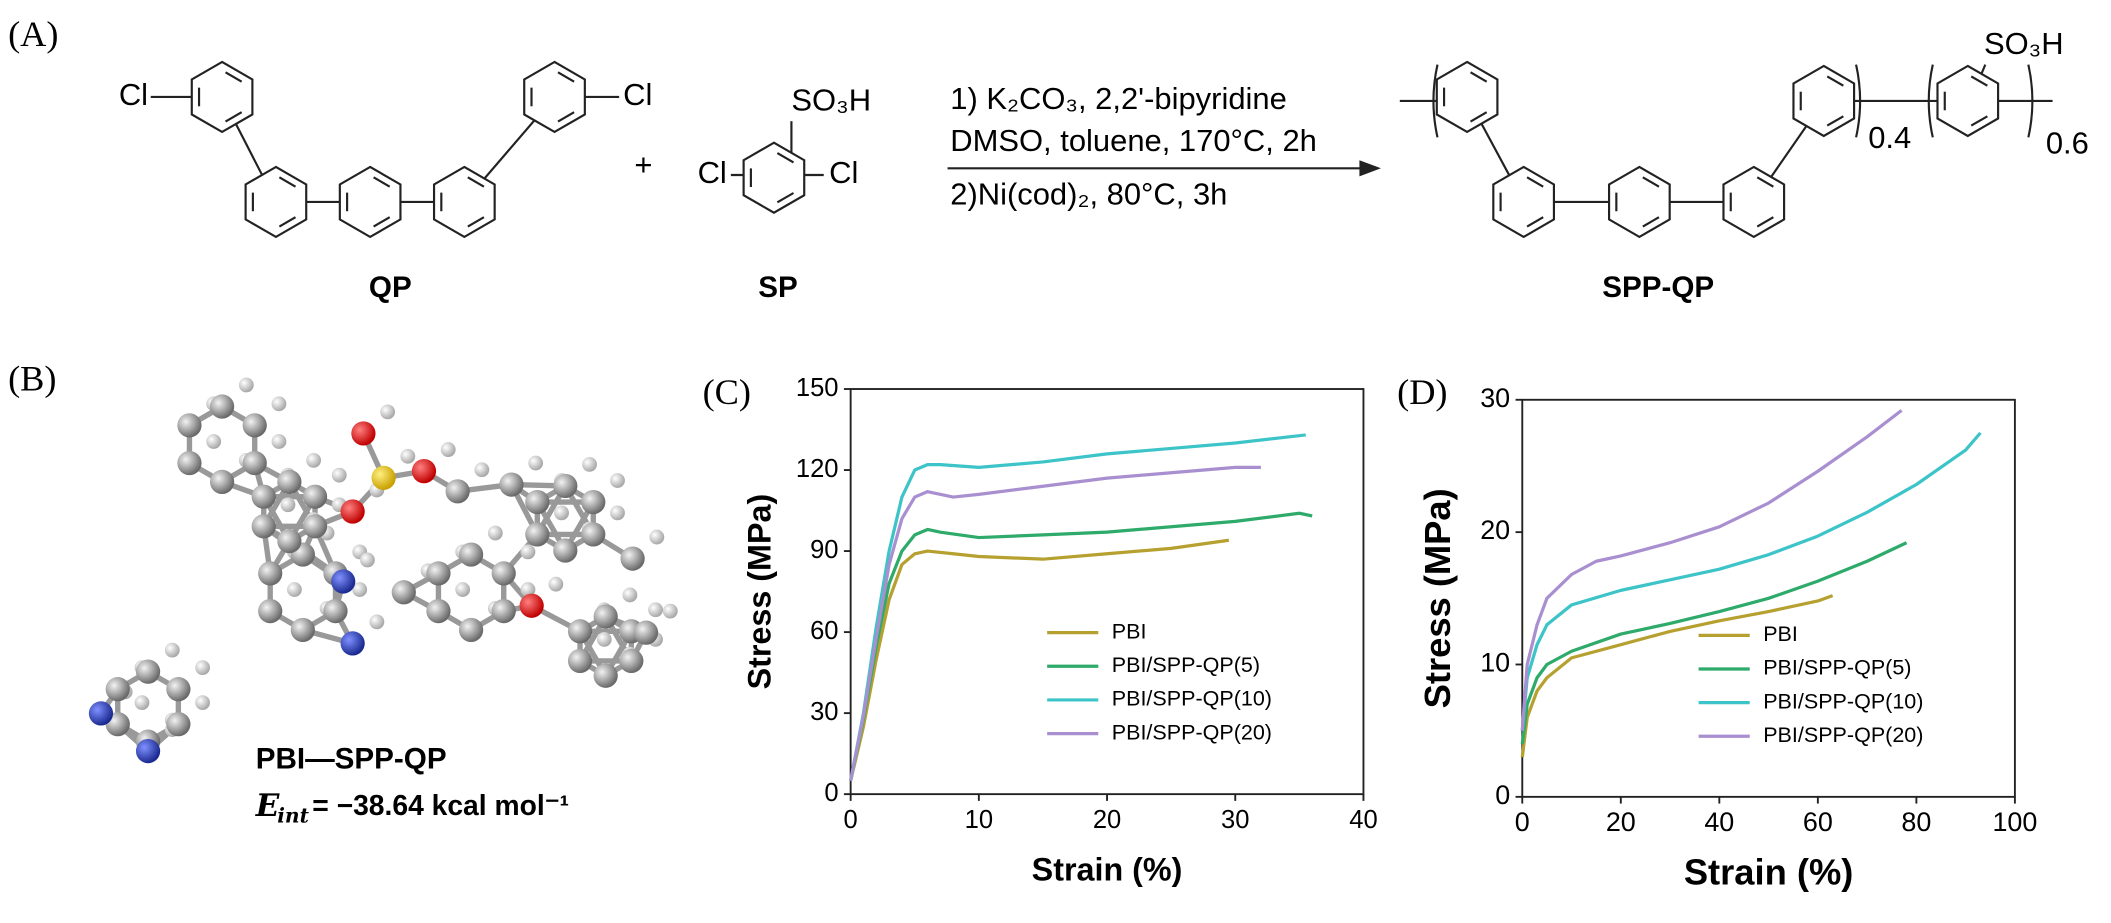 This screenshot has width=2111, height=923. Describe the element at coordinates (1437, 598) in the screenshot. I see `y-axis-label: Stress (MPa)` at that location.